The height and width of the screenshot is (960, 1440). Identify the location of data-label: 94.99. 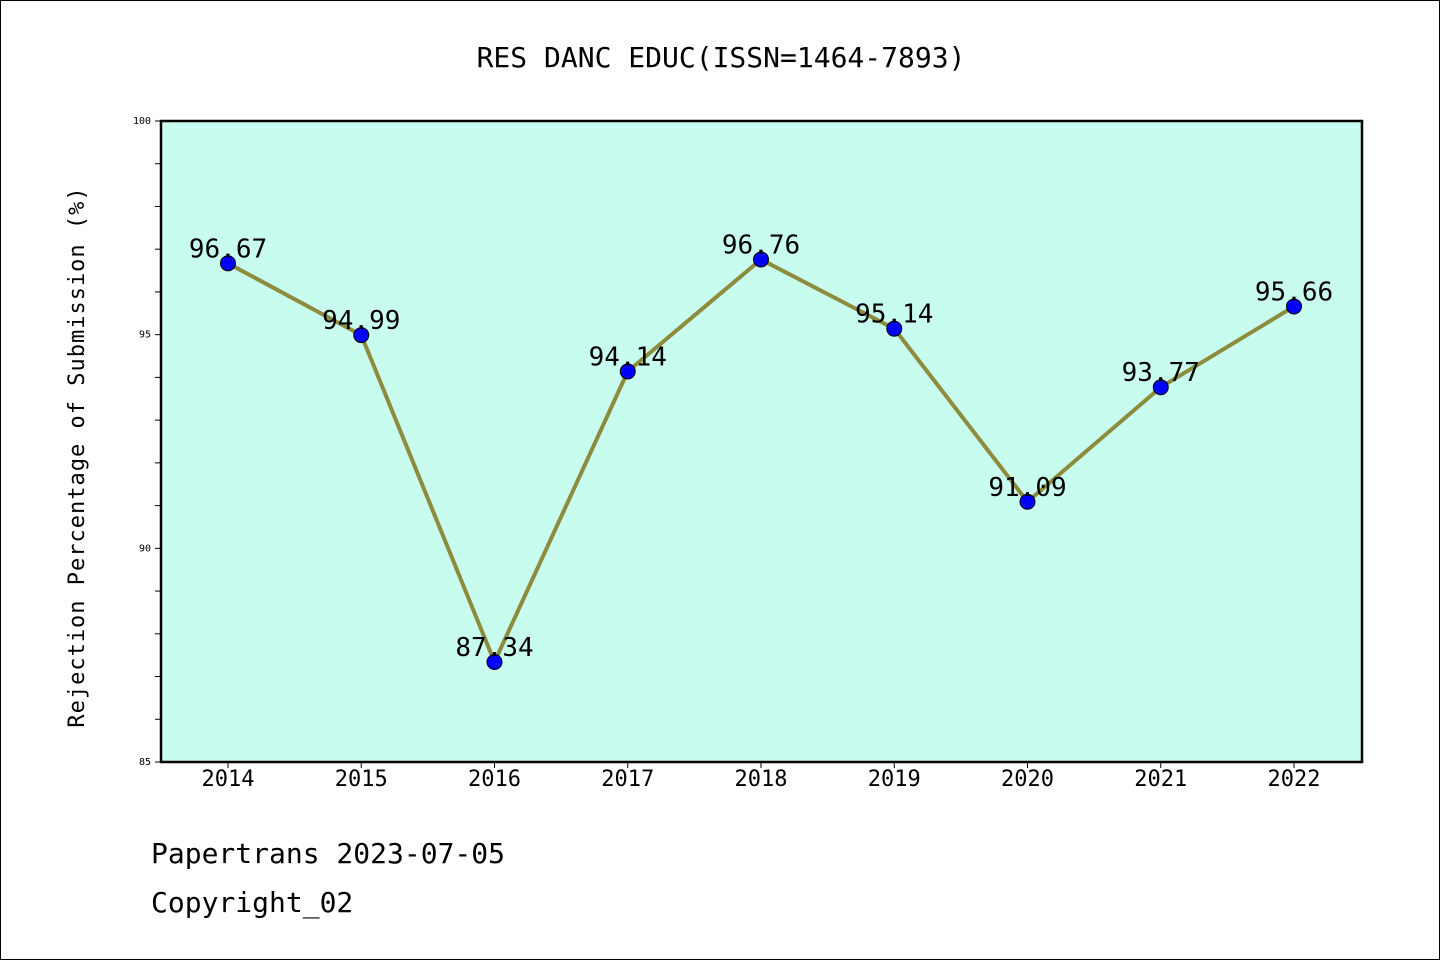
(361, 321).